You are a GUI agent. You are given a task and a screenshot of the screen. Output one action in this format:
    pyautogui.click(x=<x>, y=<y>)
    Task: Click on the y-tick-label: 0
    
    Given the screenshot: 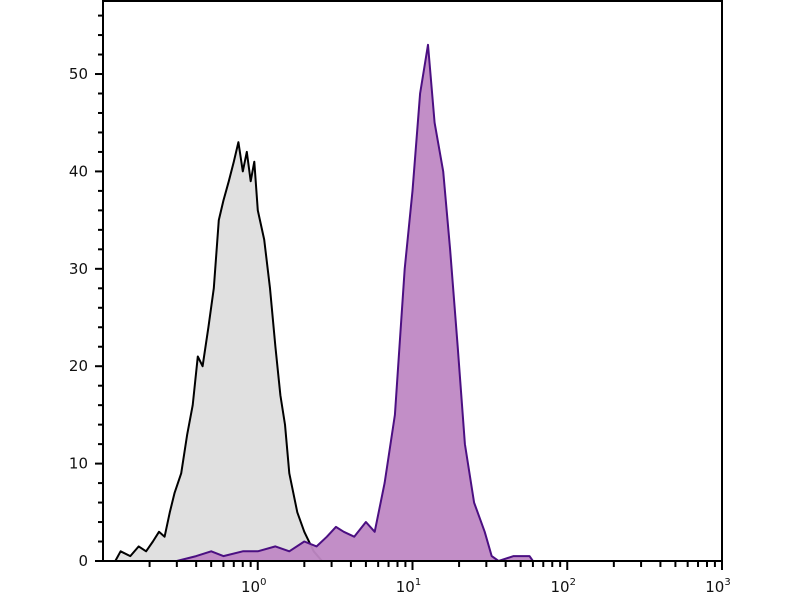 What is the action you would take?
    pyautogui.click(x=83, y=561)
    